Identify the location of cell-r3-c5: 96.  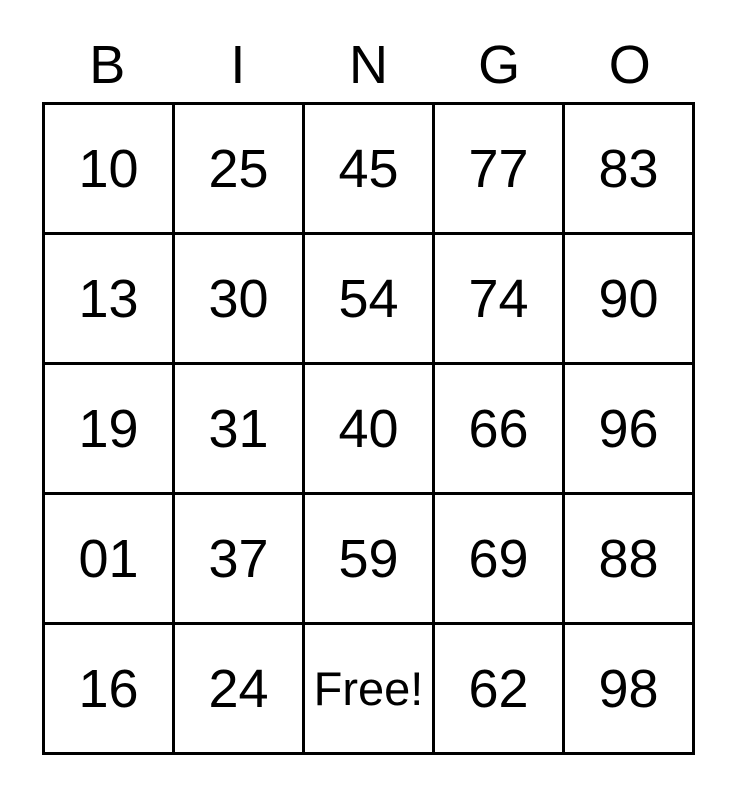
(628, 428).